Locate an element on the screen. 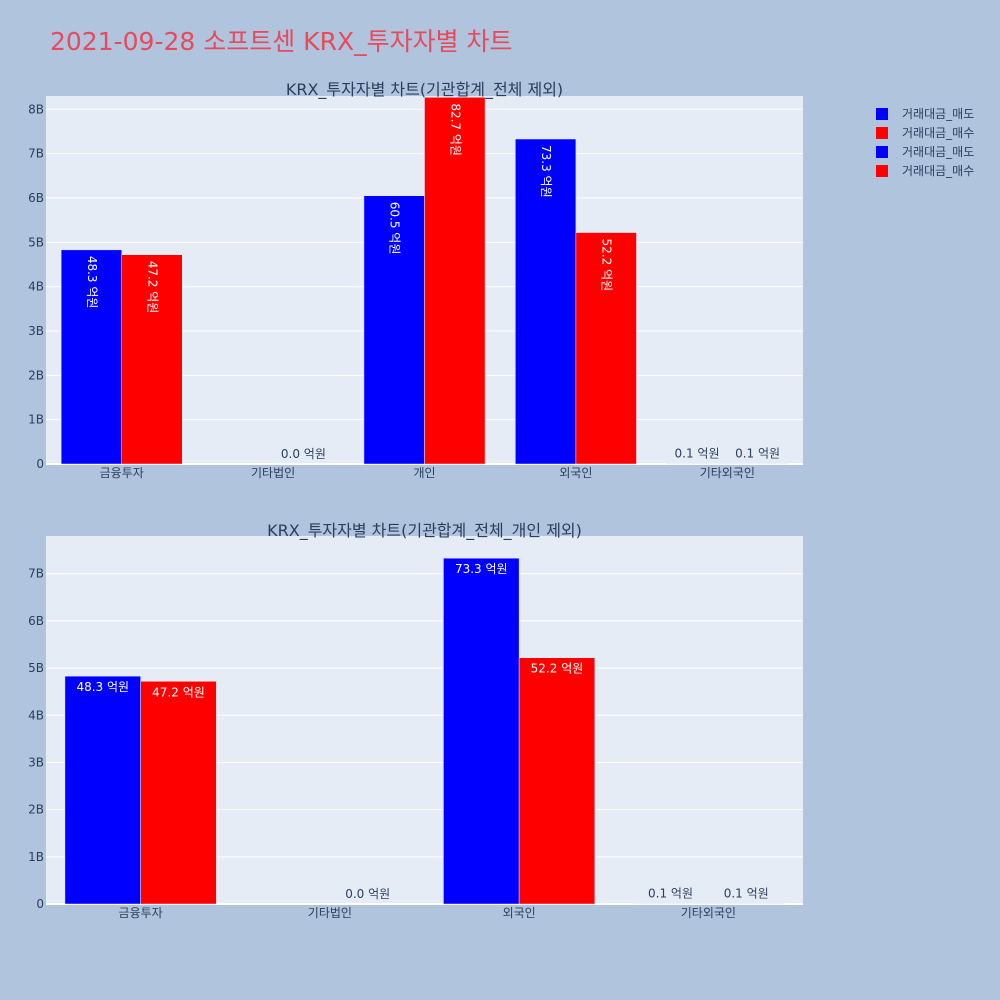  data-label: 82.7 억원 is located at coordinates (455, 129).